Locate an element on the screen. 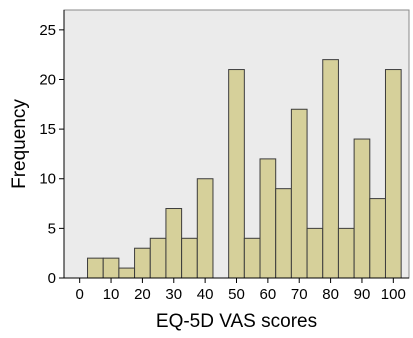 This screenshot has width=413, height=338. y-tick-label: 25 is located at coordinates (47, 30).